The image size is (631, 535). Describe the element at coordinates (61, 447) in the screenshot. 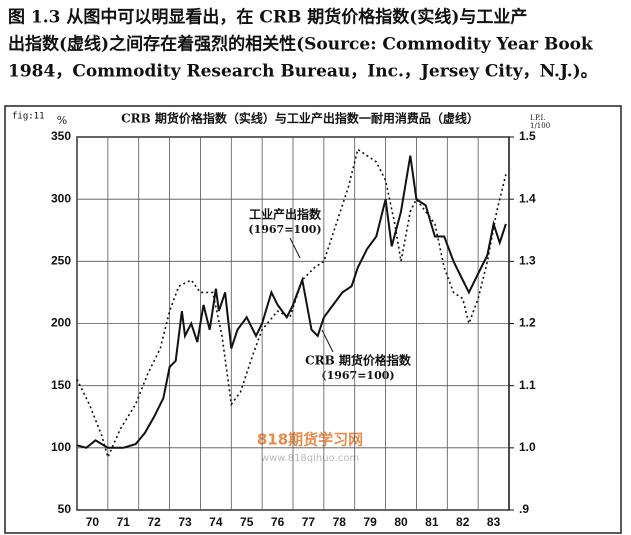

I see `y-tick-label: 100` at that location.